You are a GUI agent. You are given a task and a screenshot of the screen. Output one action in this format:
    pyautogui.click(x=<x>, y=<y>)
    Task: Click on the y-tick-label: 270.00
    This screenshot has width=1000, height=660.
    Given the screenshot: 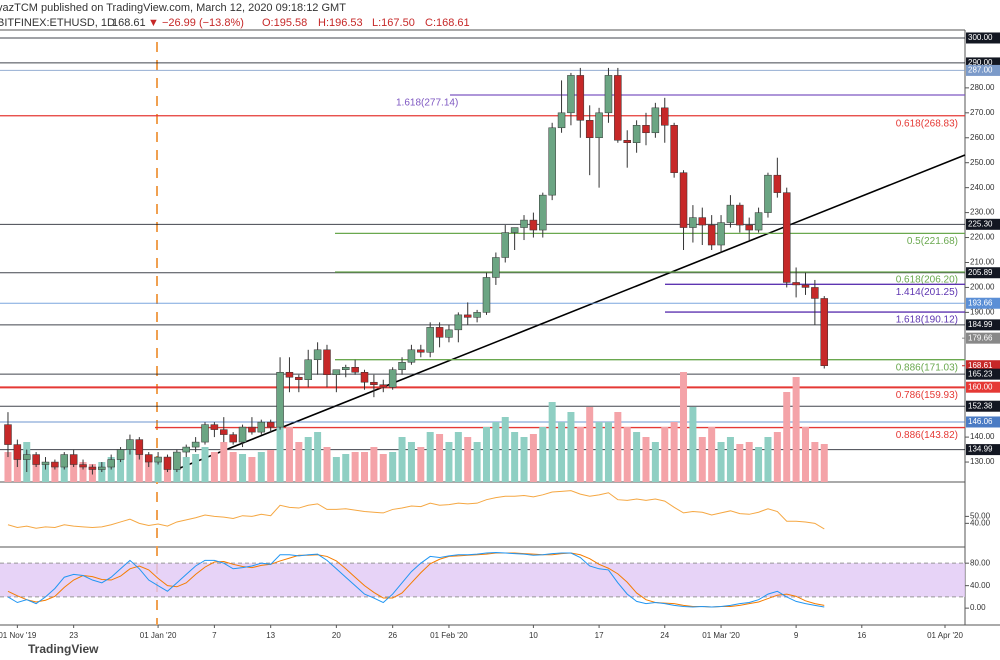 What is the action you would take?
    pyautogui.click(x=982, y=112)
    